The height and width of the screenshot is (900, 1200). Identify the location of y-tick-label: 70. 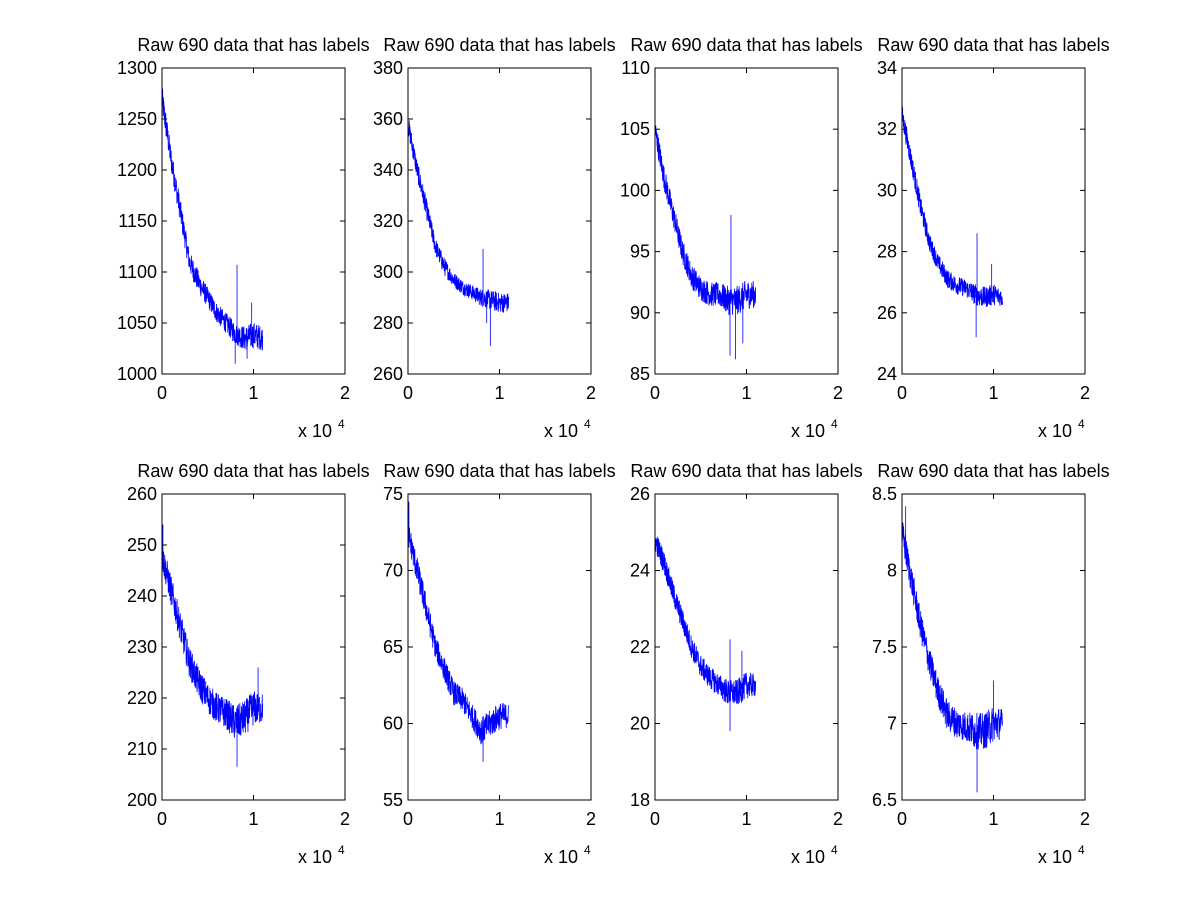
(393, 571).